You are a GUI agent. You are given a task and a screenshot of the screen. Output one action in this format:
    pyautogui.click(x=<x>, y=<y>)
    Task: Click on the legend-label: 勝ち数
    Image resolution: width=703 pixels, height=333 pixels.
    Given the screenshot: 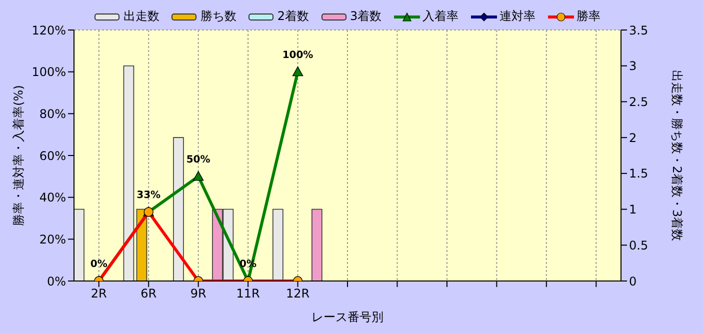 What is the action you would take?
    pyautogui.click(x=217, y=16)
    